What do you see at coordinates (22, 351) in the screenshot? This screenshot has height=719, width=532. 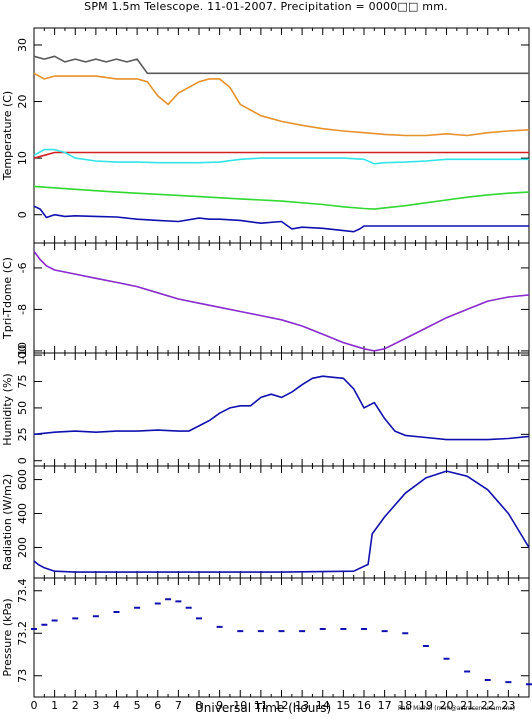 I see `y-tick-label: -10` at bounding box center [22, 351].